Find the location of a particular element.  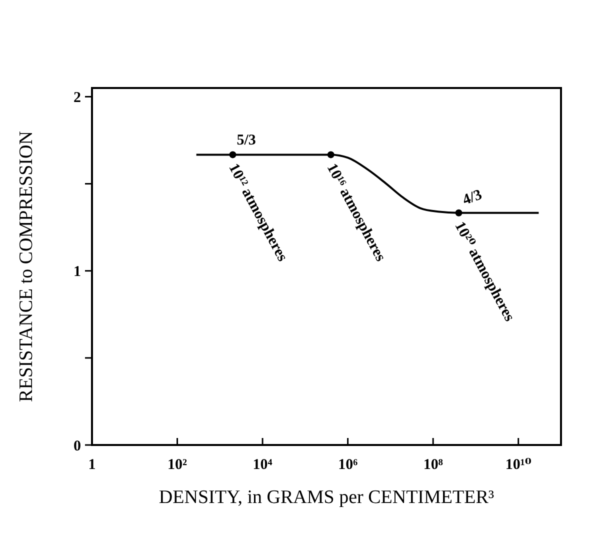

y-tick-label: 1 is located at coordinates (77, 272).